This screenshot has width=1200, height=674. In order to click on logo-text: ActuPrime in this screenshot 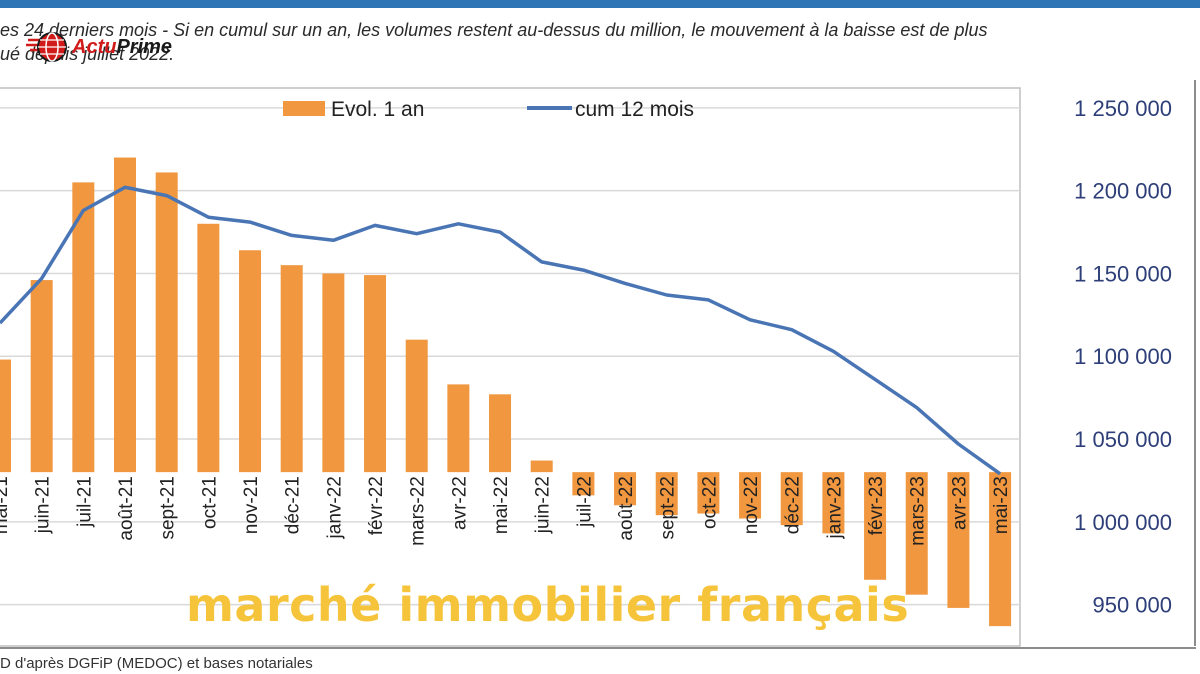, I will do `click(122, 47)`.